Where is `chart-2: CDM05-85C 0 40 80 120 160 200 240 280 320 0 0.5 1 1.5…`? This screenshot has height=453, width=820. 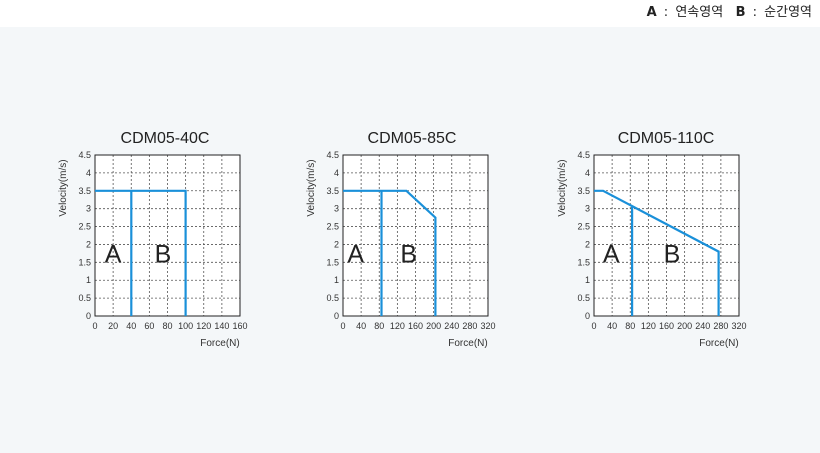
chart-2: CDM05-85C 0 40 80 120 160 200 240 280 320 0 0.5 1 1.5… is located at coordinates (401, 239).